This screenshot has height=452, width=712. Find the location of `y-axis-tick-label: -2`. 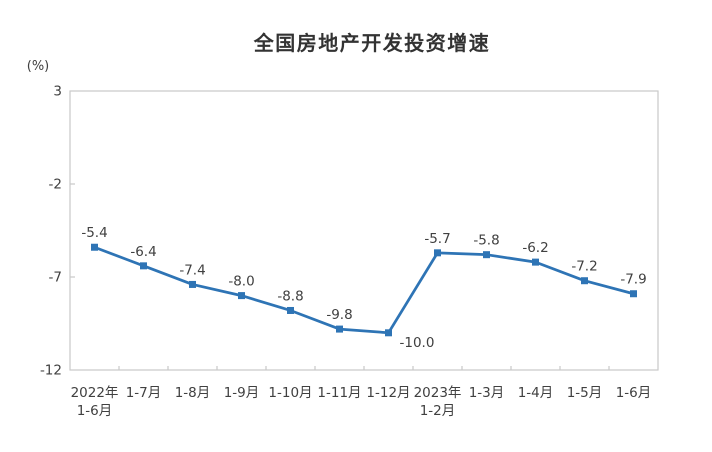

y-axis-tick-label: -2 is located at coordinates (55, 185).